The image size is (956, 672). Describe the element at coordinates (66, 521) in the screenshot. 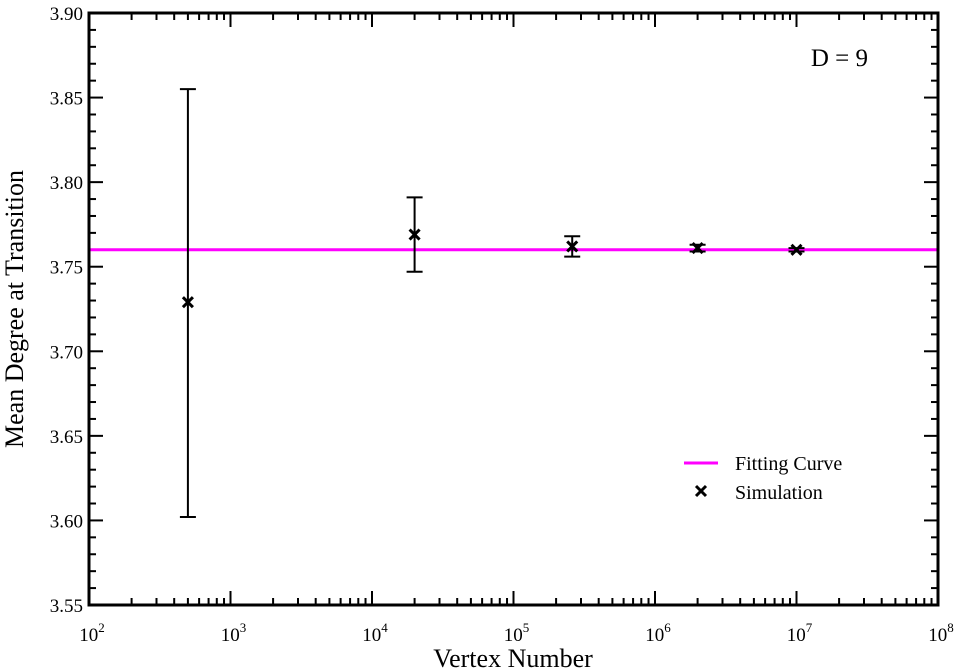

I see `y-tick-label: 3.60` at that location.